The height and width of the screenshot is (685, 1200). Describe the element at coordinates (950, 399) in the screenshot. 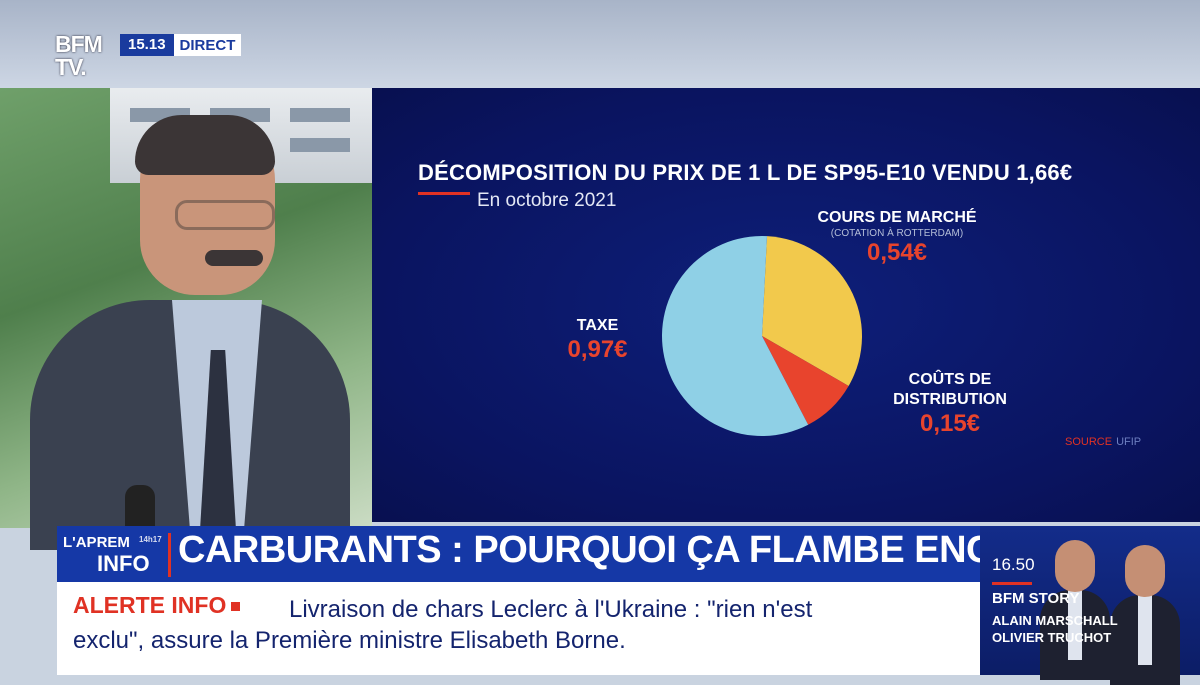

I see `label-distribution-line2: DISTRIBUTION` at that location.